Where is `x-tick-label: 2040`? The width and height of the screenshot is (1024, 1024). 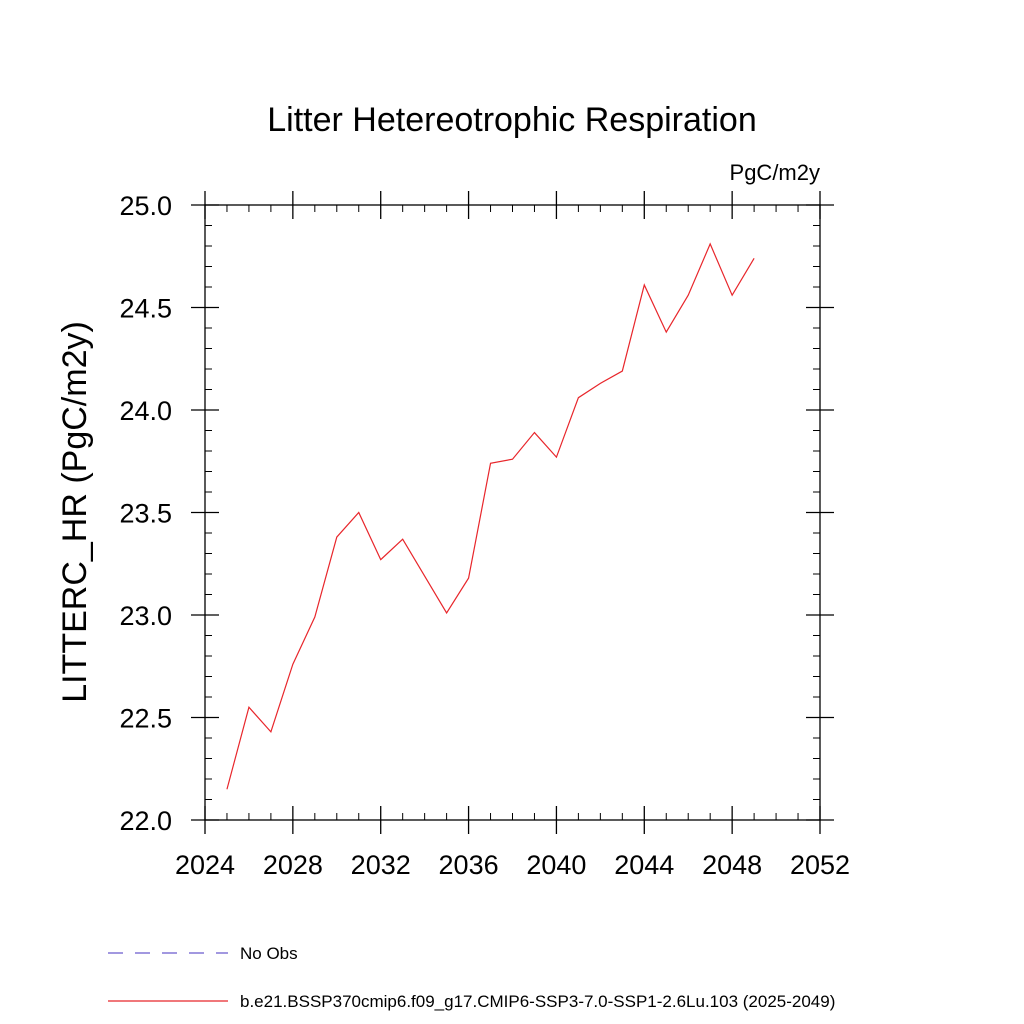
x-tick-label: 2040 is located at coordinates (556, 865).